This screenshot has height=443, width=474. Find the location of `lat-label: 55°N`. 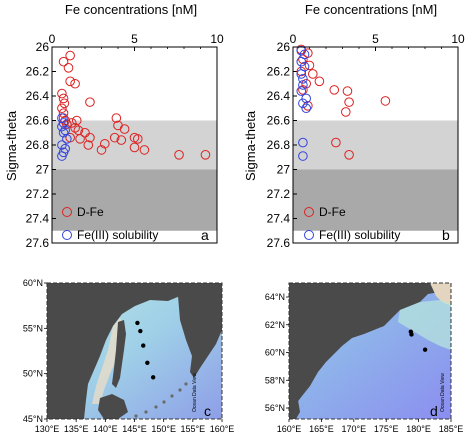

lat-label: 55°N is located at coordinates (33, 328).